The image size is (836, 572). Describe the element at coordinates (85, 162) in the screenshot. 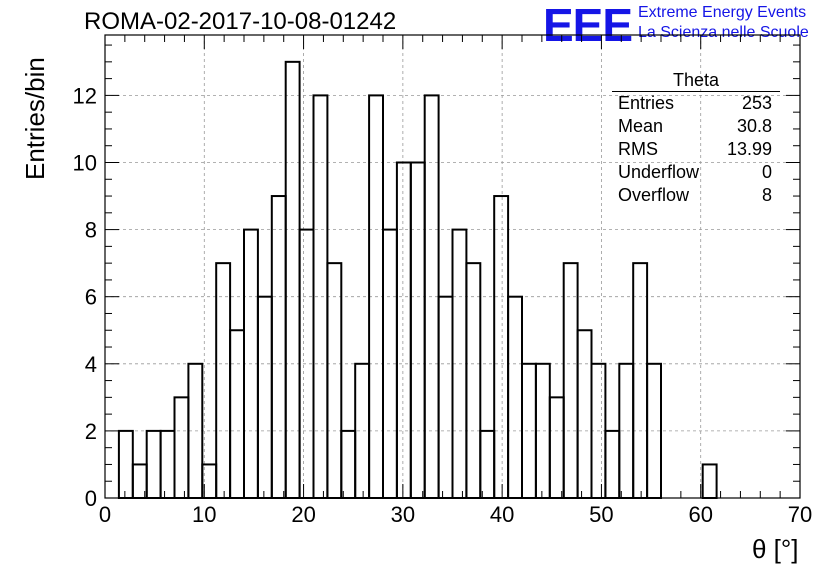

I see `y-tick-label: 10` at that location.